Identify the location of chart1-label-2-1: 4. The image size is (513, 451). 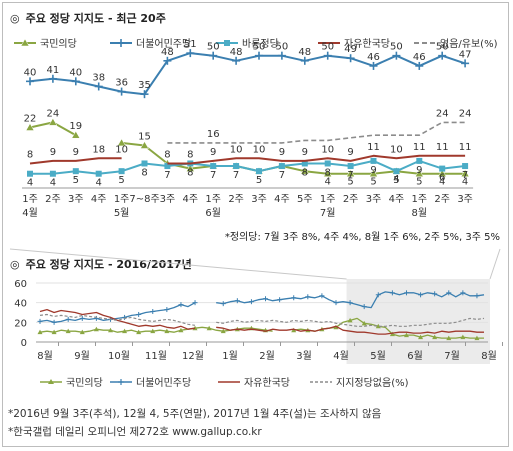
(53, 183).